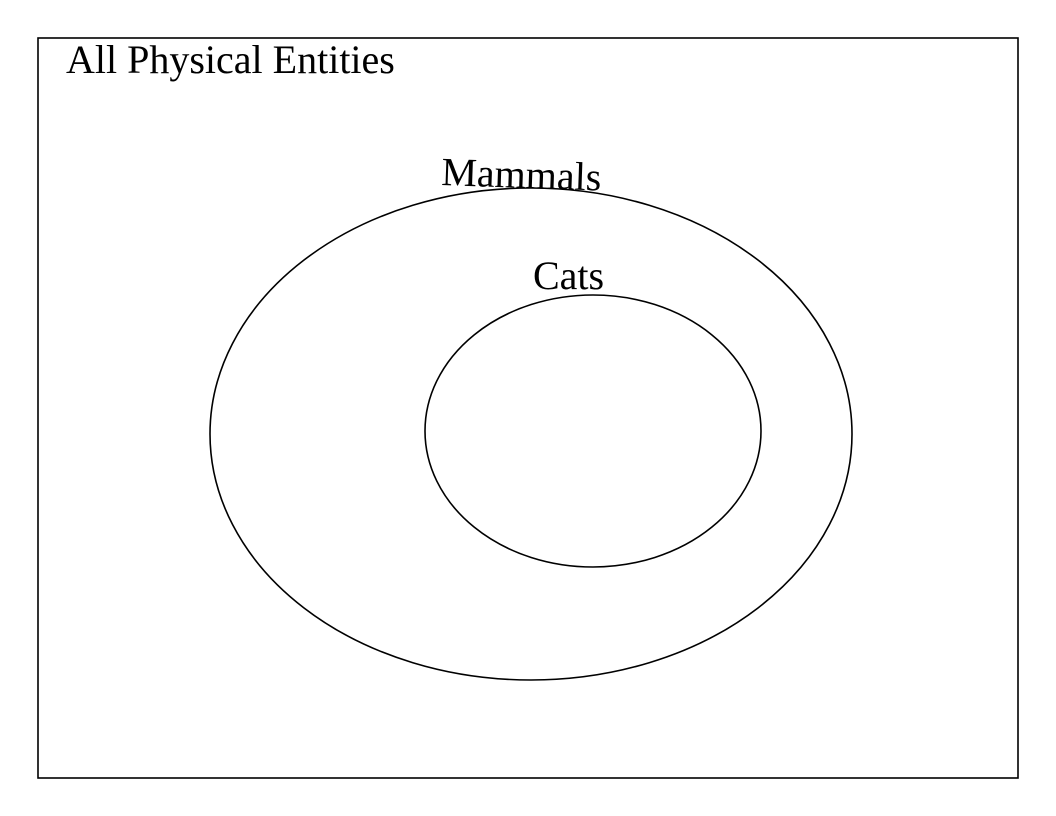 This screenshot has width=1056, height=816. I want to click on cats-set-label: Cats, so click(568, 275).